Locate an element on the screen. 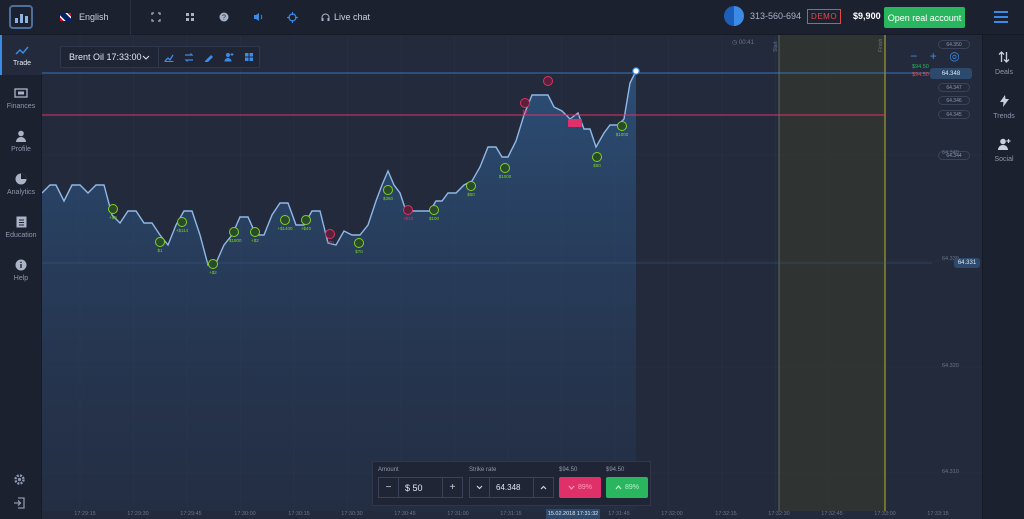 The image size is (1024, 519). recenter-target-icon: ◎ is located at coordinates (954, 56).